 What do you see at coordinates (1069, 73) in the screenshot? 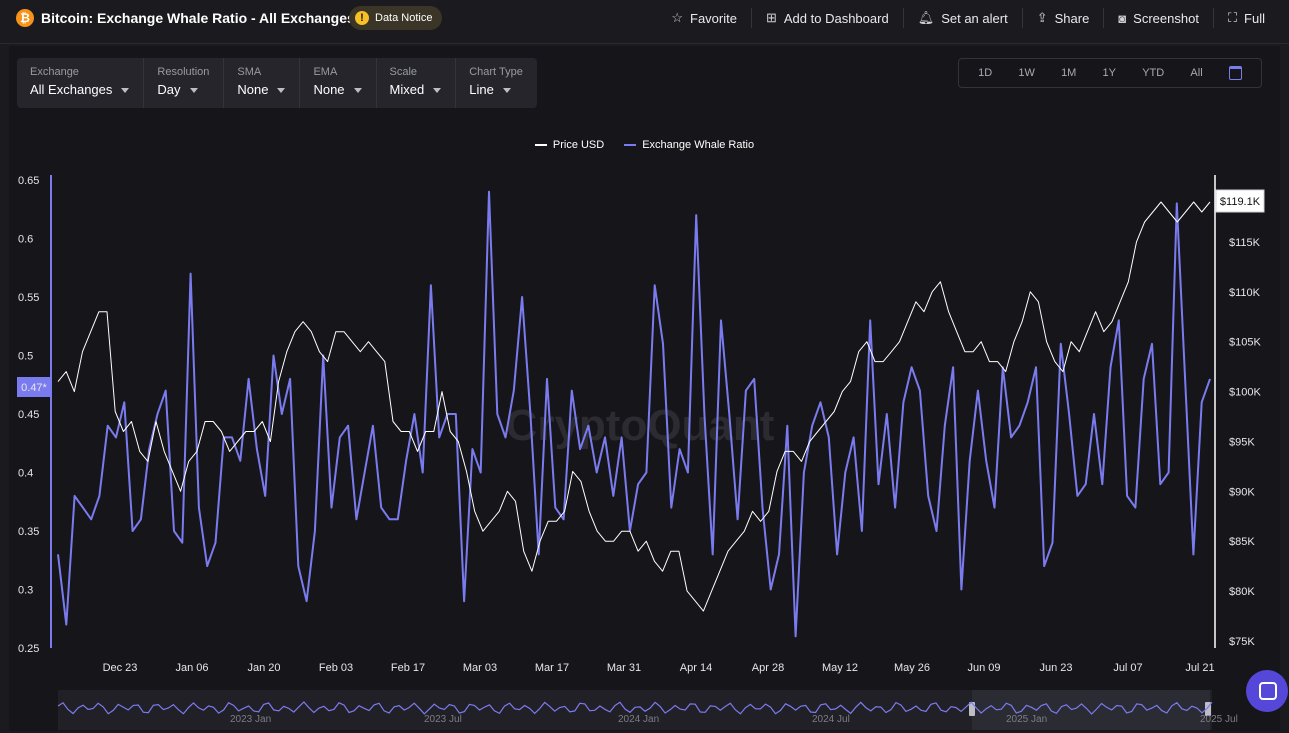
I see `range-1m: 1M` at bounding box center [1069, 73].